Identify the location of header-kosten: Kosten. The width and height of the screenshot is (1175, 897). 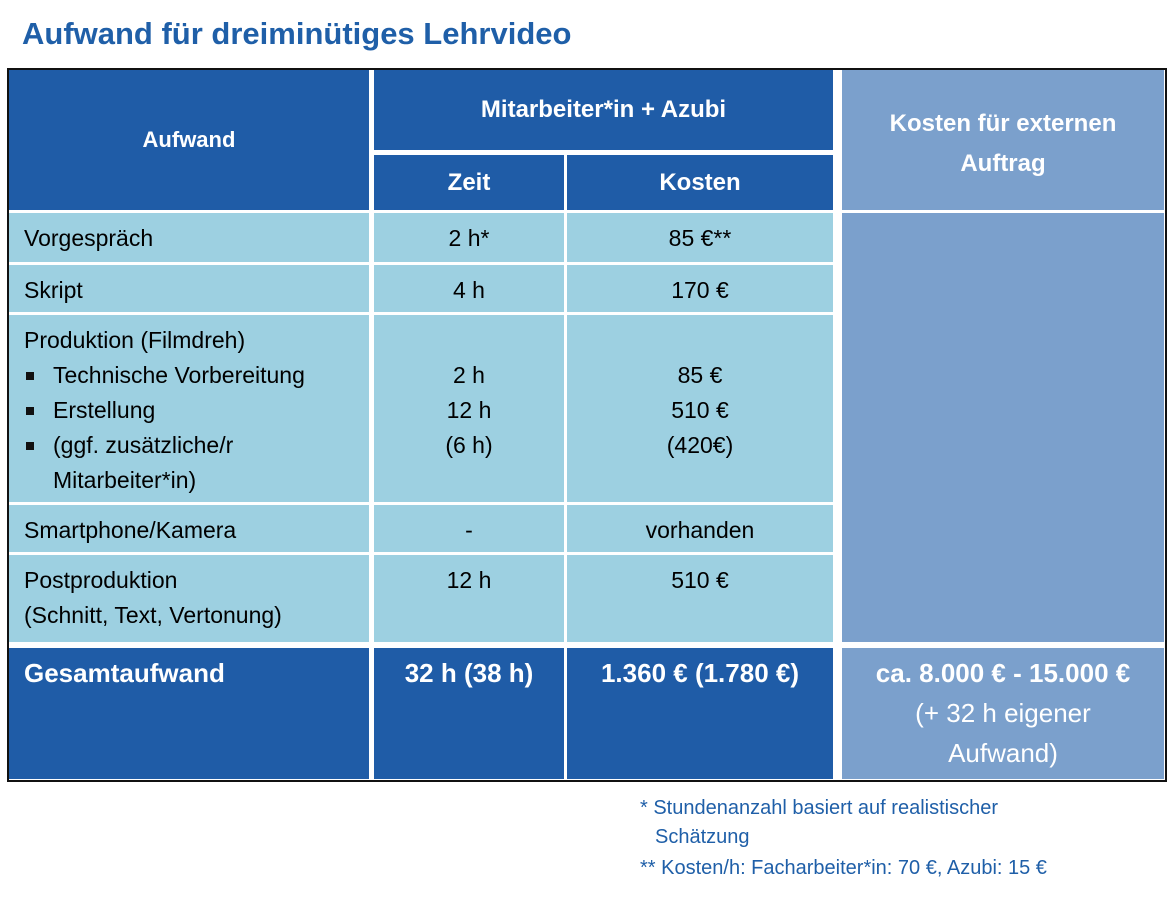
(700, 182).